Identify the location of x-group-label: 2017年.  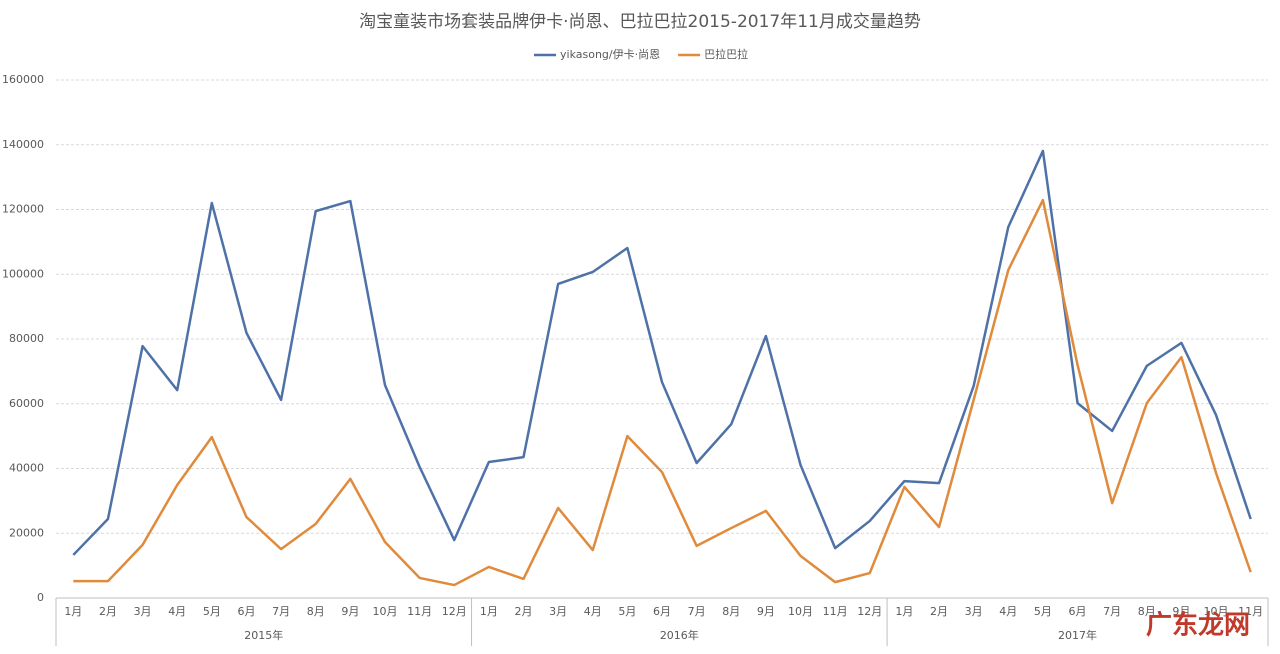
(1077, 635).